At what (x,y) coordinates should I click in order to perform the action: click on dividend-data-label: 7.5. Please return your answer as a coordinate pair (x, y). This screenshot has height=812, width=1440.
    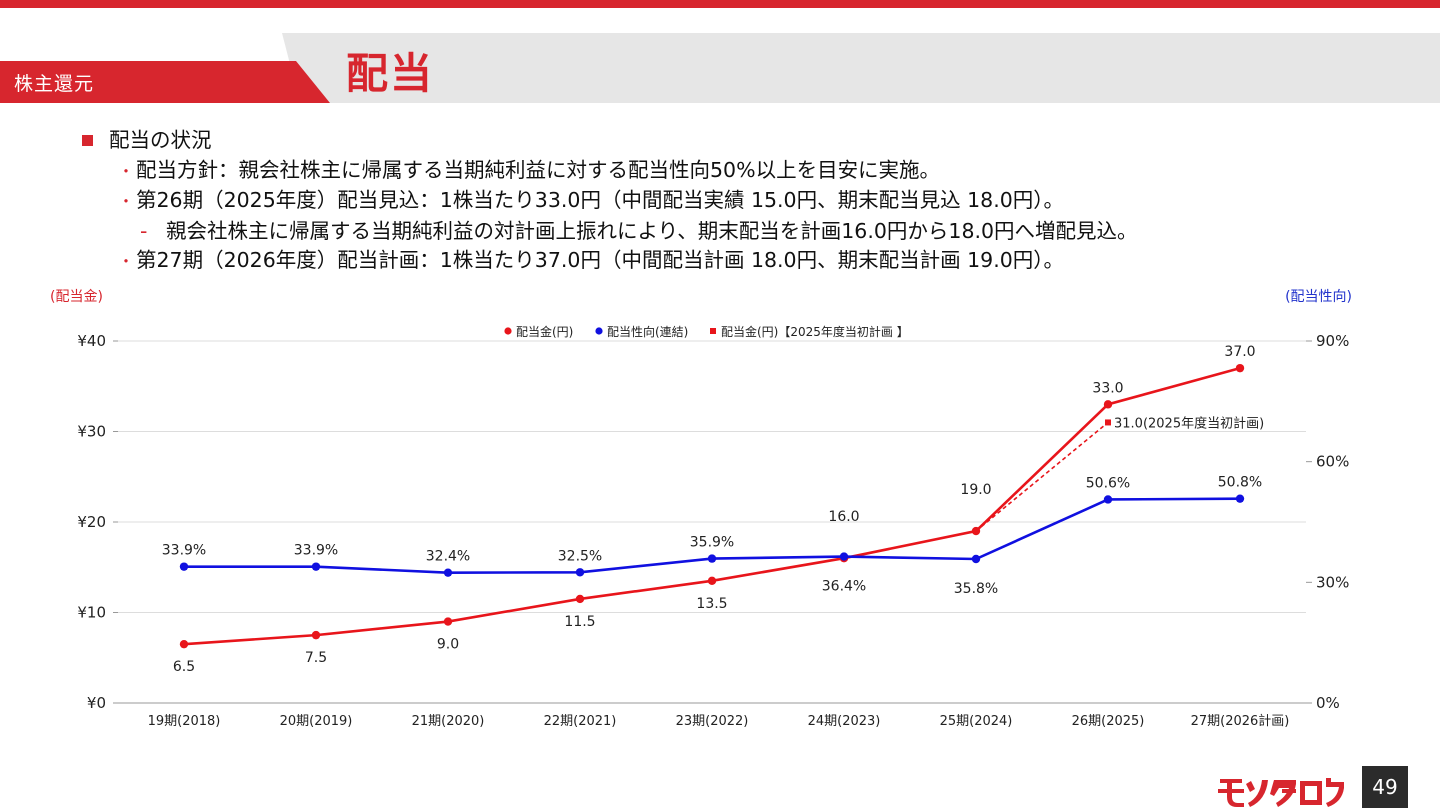
    Looking at the image, I should click on (316, 658).